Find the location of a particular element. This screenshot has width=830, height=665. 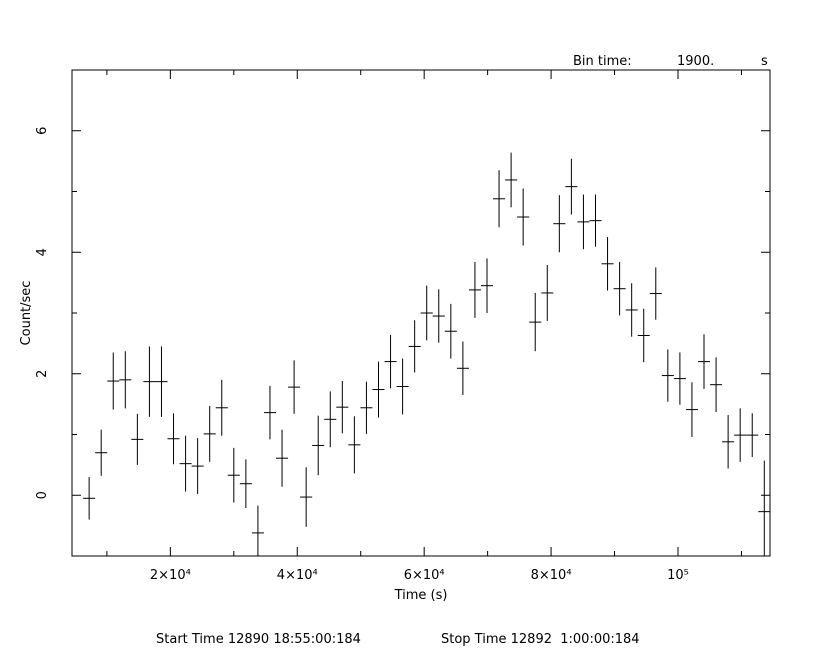

y-tick-label: 2 is located at coordinates (42, 374).